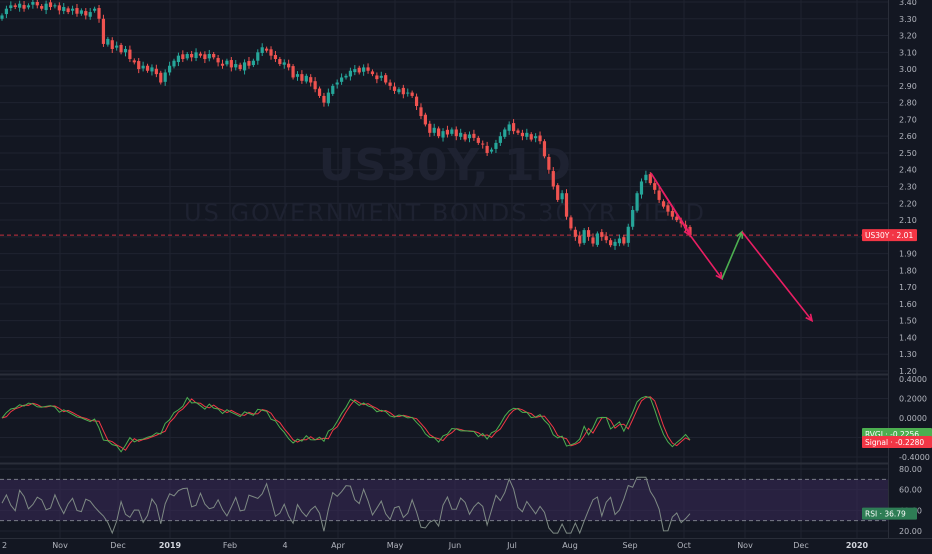 The image size is (932, 554). Describe the element at coordinates (908, 371) in the screenshot. I see `price-tick-label: 1.20` at that location.